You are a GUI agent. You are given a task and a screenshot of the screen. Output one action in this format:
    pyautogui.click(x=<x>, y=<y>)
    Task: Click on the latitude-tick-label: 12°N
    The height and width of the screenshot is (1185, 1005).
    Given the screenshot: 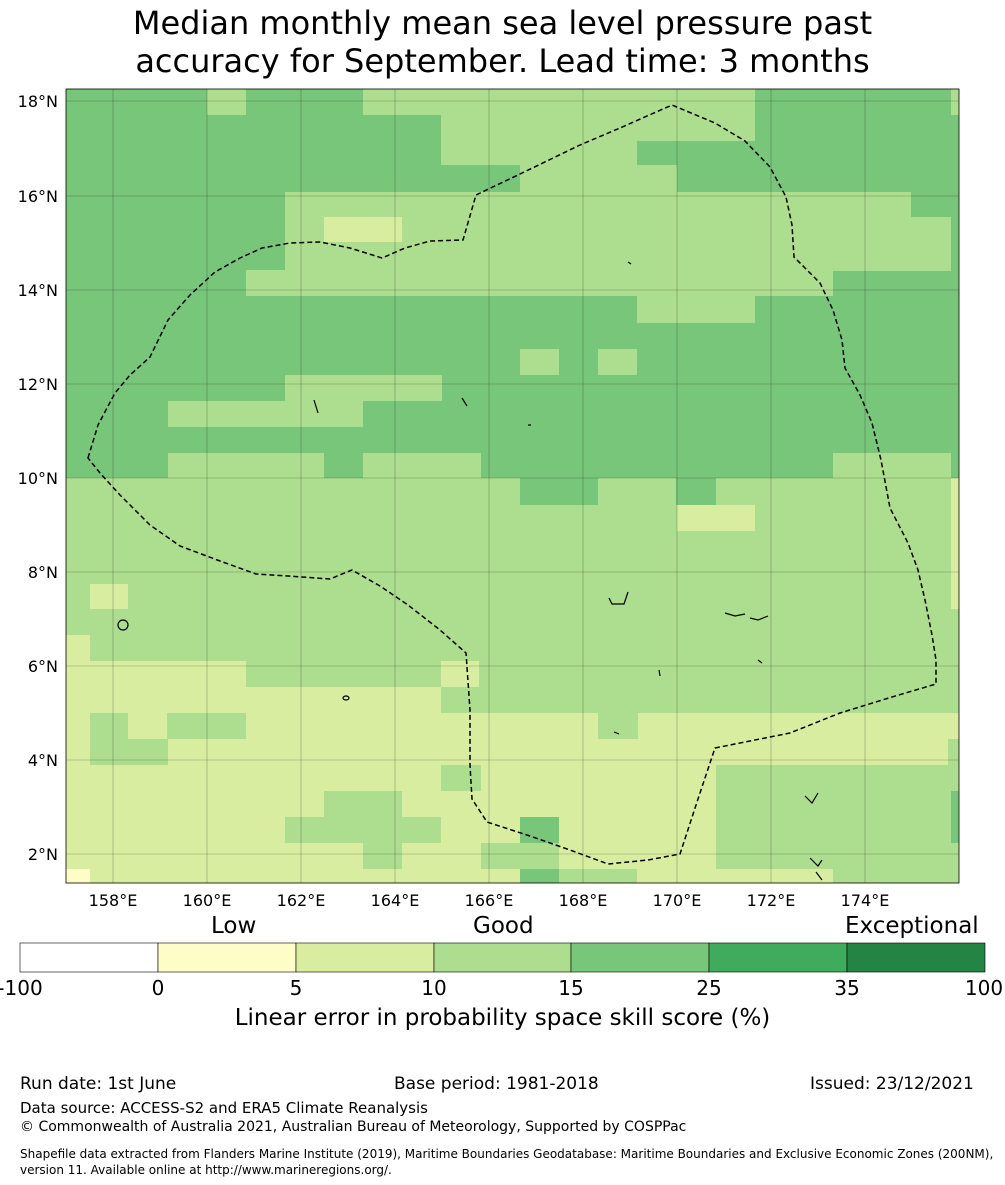 What is the action you would take?
    pyautogui.click(x=38, y=384)
    